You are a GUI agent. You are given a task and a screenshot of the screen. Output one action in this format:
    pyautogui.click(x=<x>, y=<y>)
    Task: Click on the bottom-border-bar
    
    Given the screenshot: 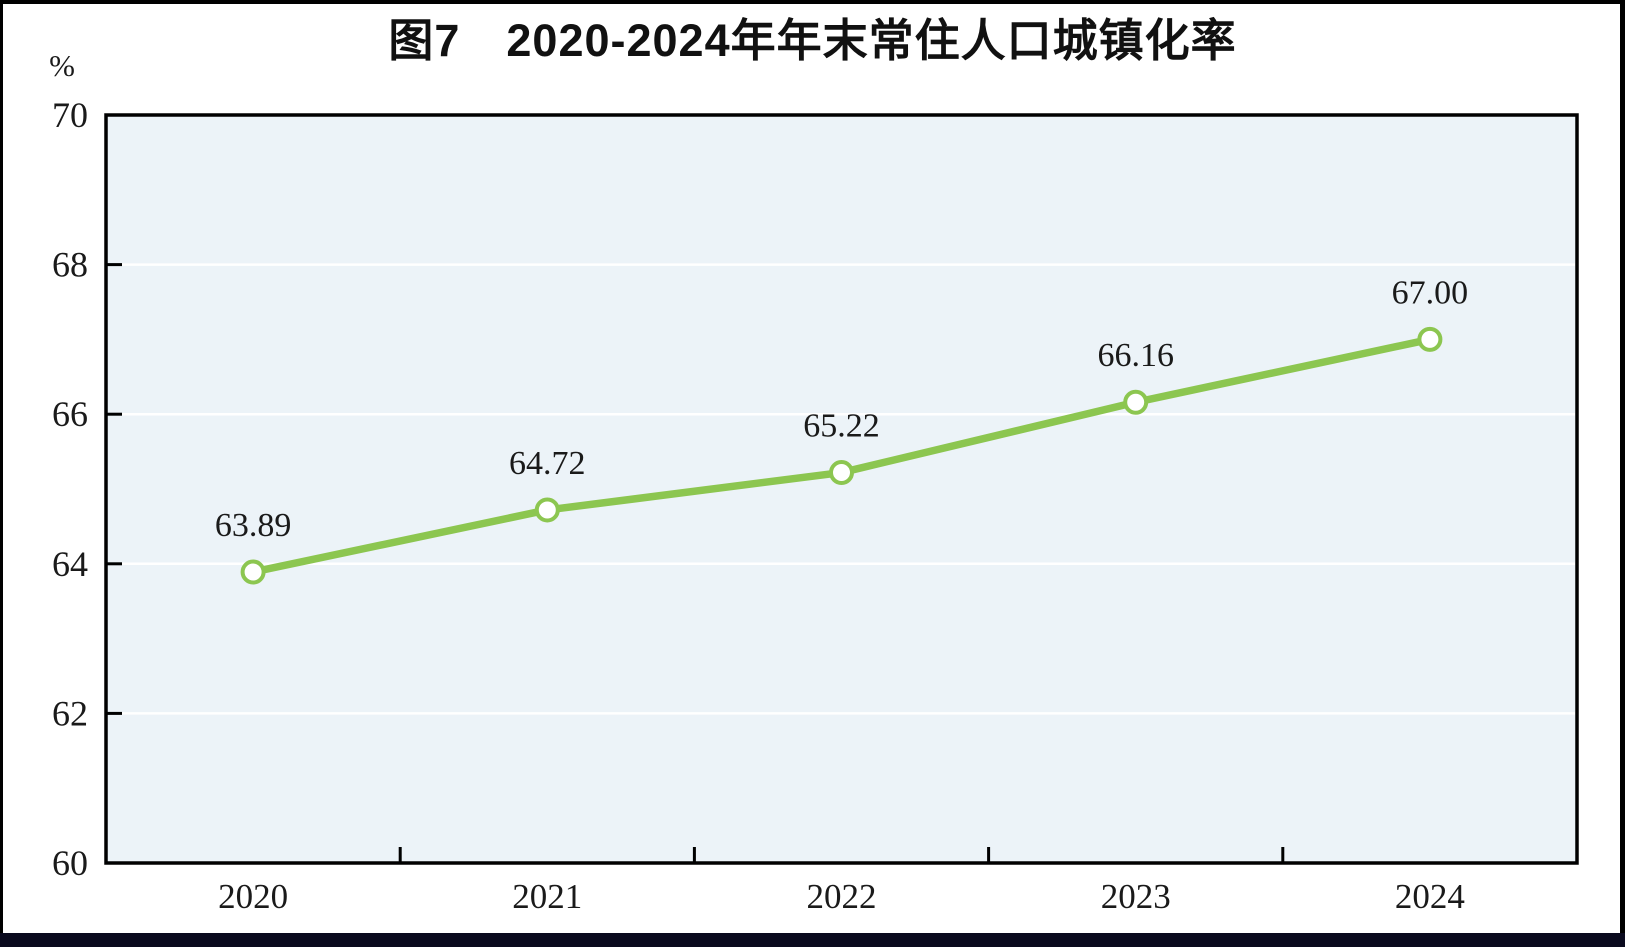 What is the action you would take?
    pyautogui.click(x=812, y=940)
    